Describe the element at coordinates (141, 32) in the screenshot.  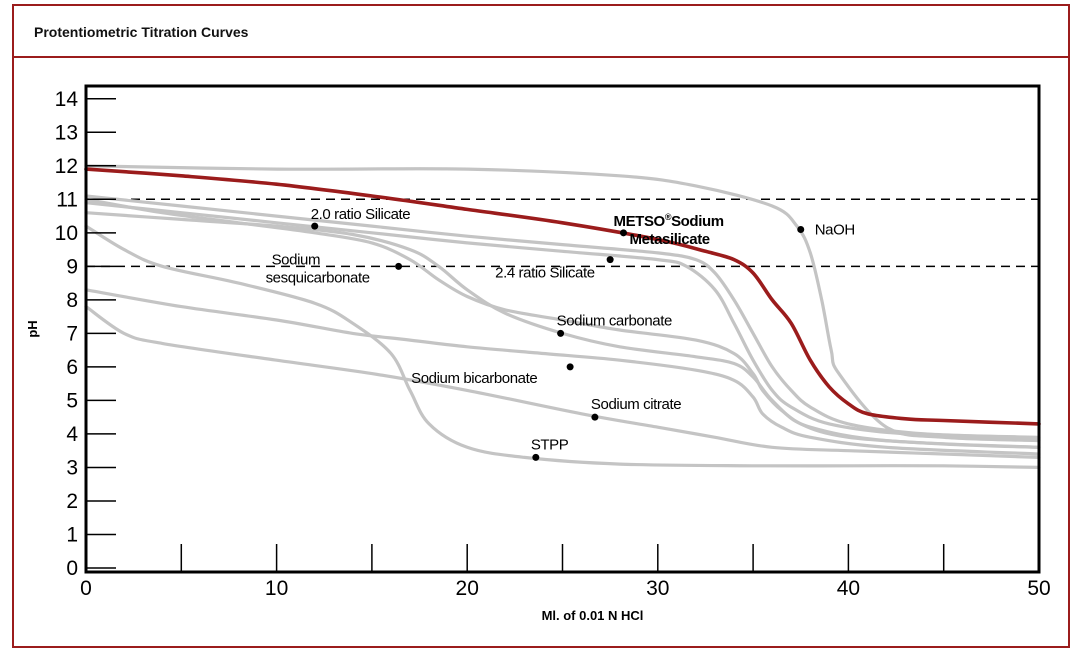
I see `panel-title: Protentiometric Titration Curves` at that location.